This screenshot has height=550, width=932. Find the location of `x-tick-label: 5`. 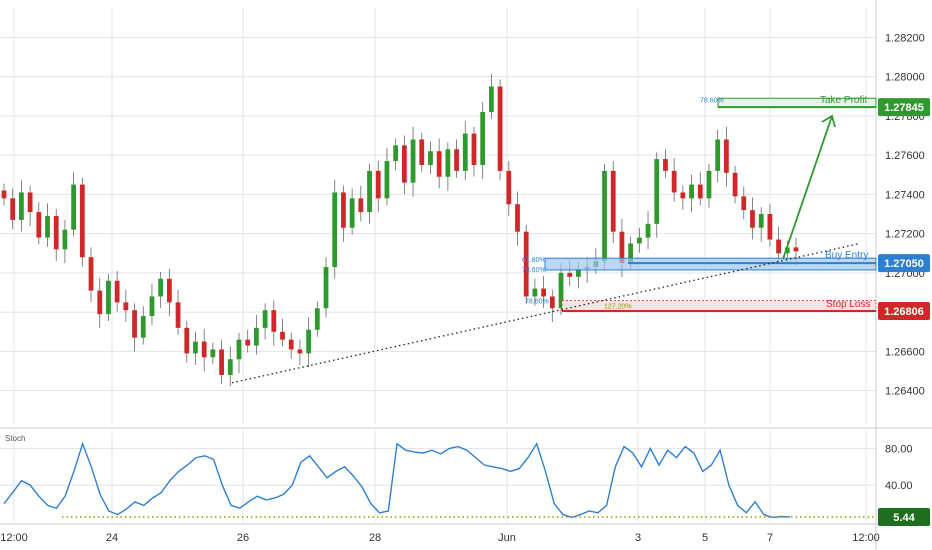

x-tick-label: 5 is located at coordinates (705, 538).